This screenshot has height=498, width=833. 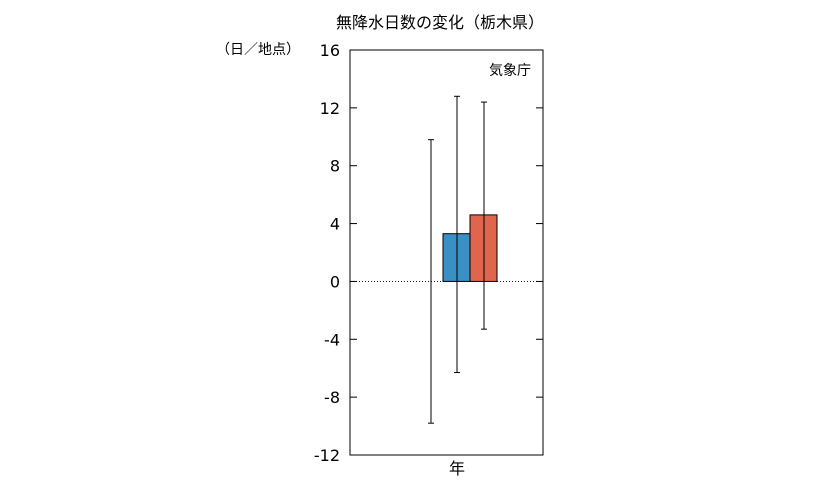 I want to click on y-tick-label: -12, so click(x=327, y=455).